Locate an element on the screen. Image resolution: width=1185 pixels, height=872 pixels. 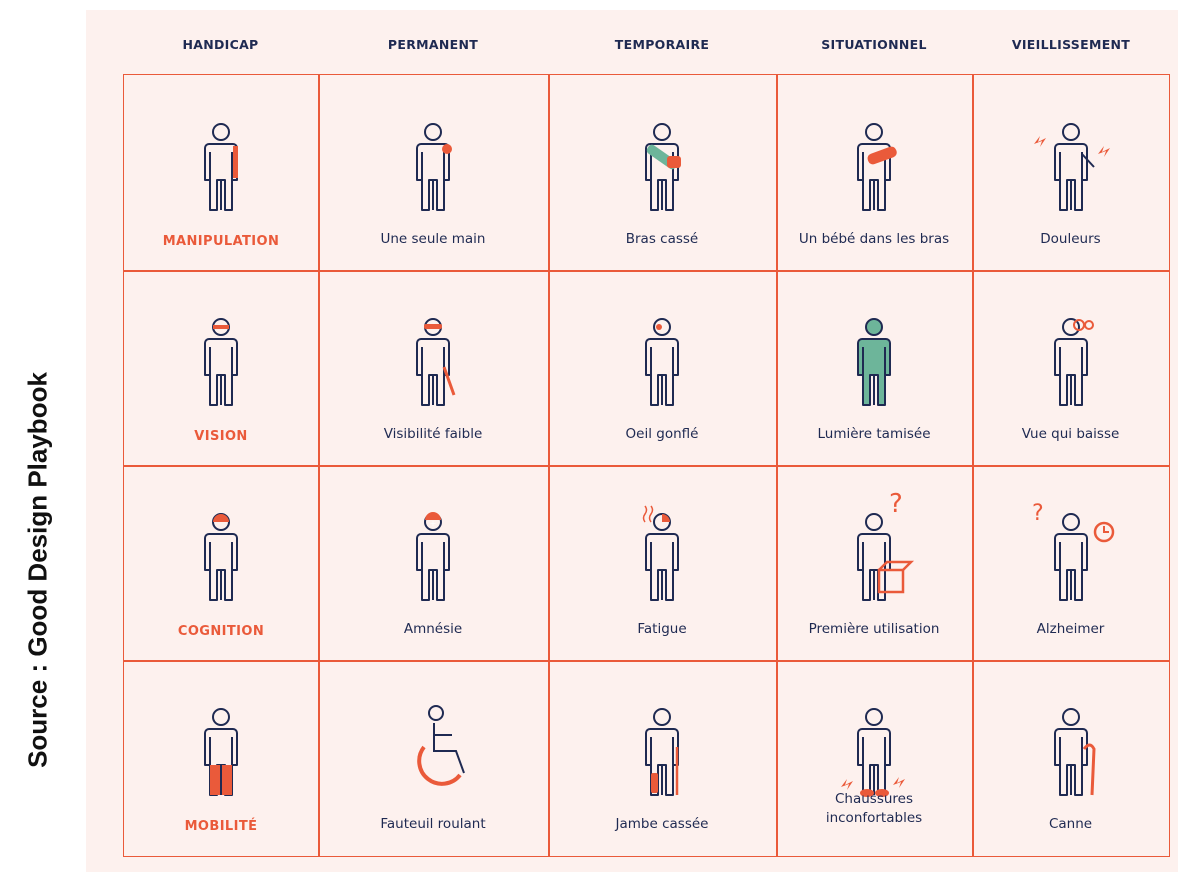
category-label: MOBILITÉ is located at coordinates (221, 826).